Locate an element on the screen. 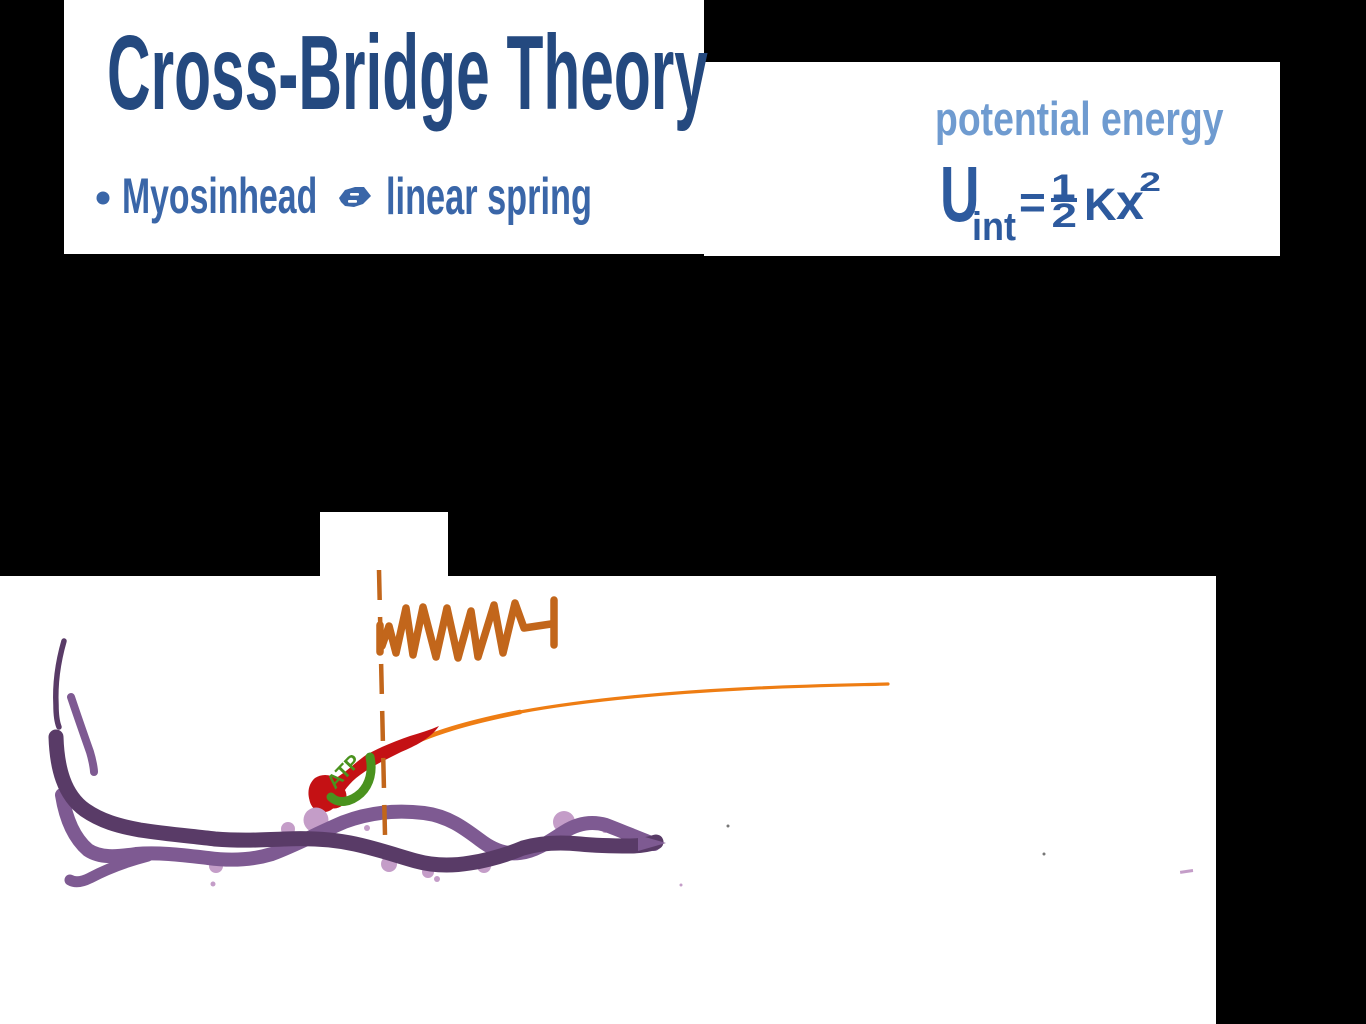 This screenshot has height=1024, width=1366. svg-text: int is located at coordinates (994, 227).